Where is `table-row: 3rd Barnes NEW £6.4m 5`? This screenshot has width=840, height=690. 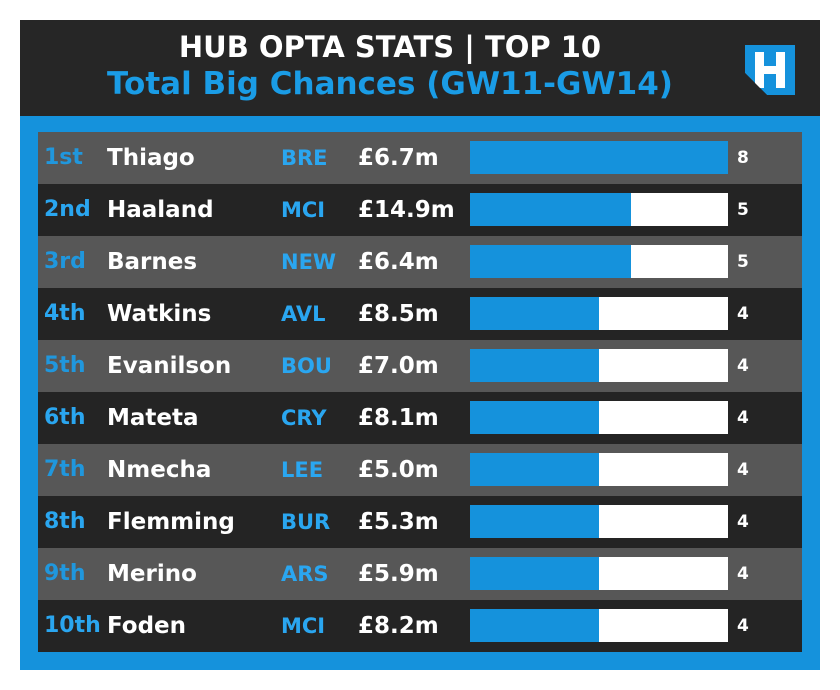 table-row: 3rd Barnes NEW £6.4m 5 is located at coordinates (420, 262).